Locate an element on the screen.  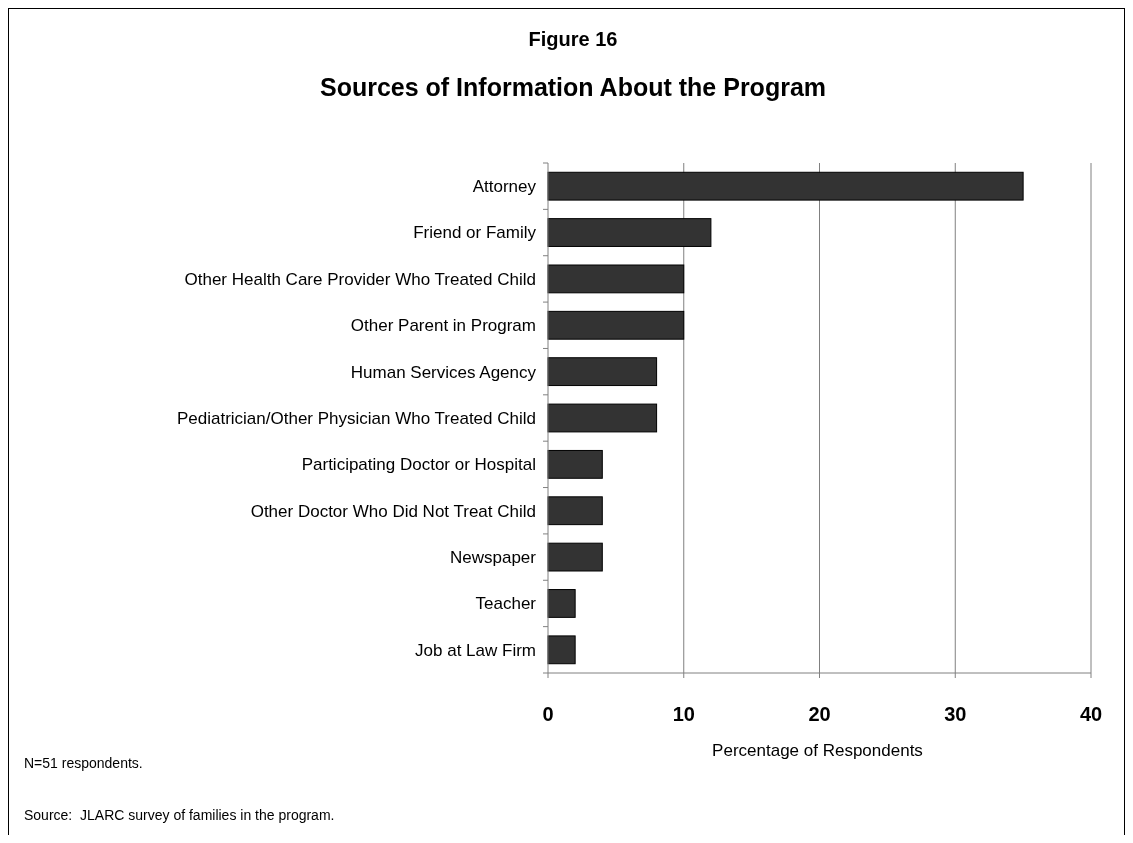
y-tick-label: Pediatrician/Other Physician Who Treated Child is located at coordinates (356, 418).